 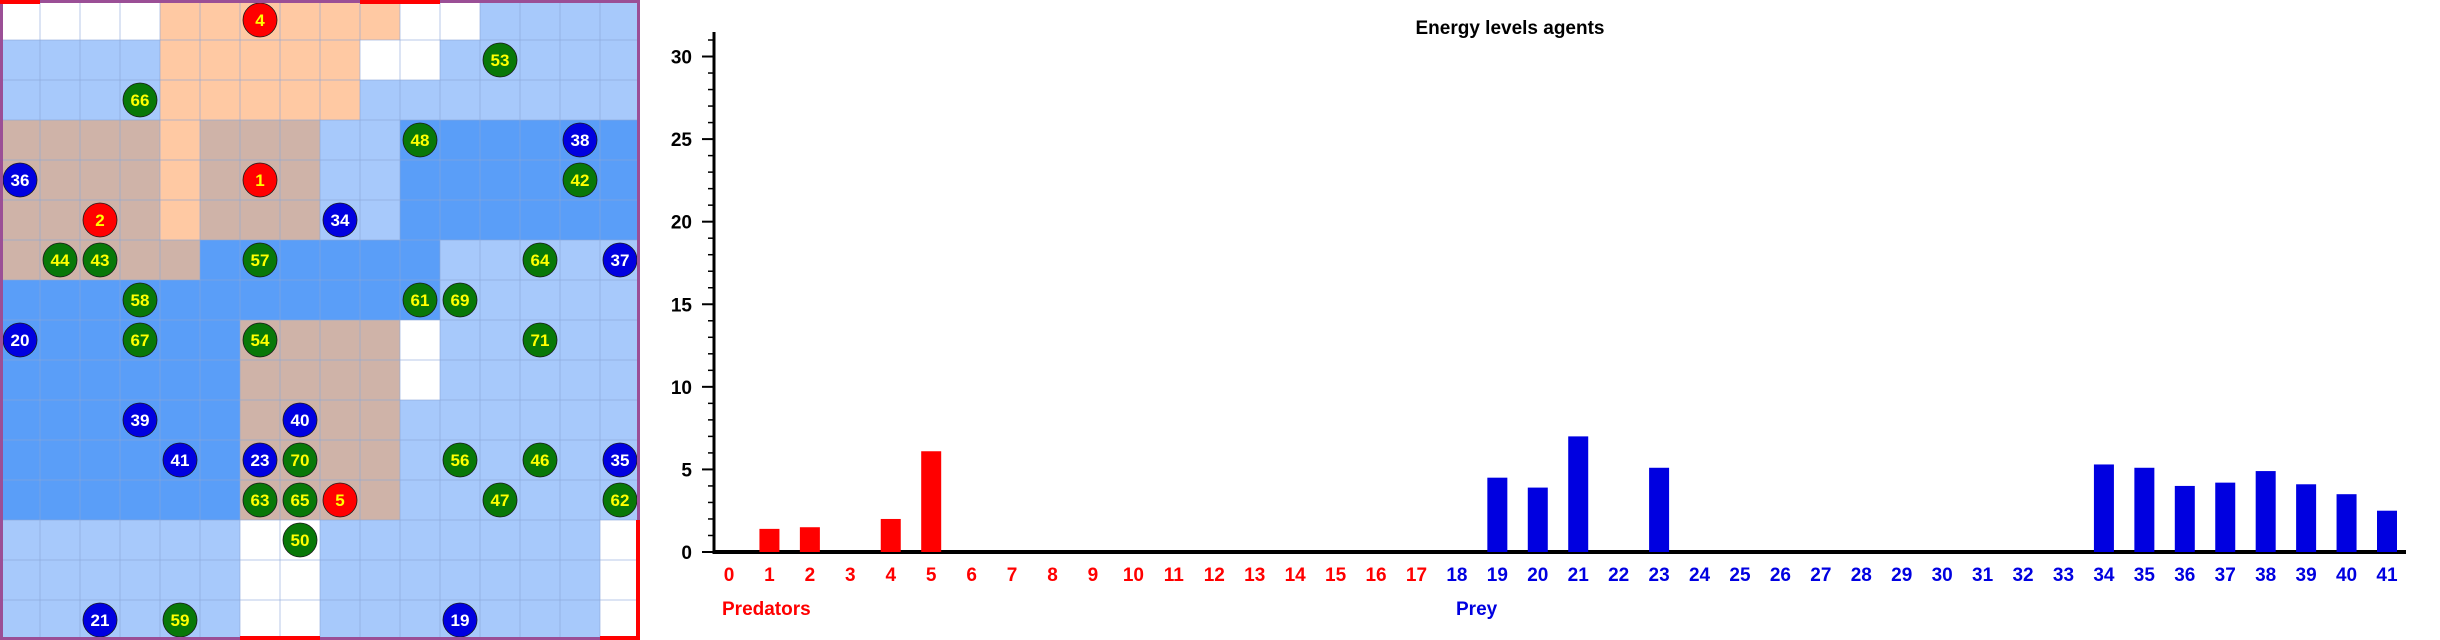 I want to click on y-tick-label: 5, so click(x=686, y=470).